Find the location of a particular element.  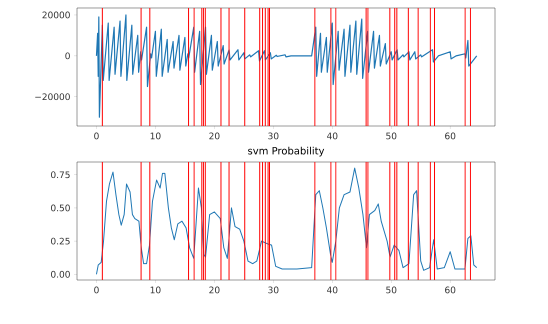

y-tick-label: 0.00 is located at coordinates (60, 274).